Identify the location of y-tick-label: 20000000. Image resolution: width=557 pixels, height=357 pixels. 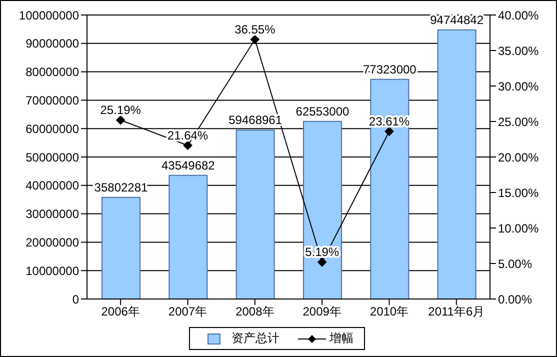
(53, 242).